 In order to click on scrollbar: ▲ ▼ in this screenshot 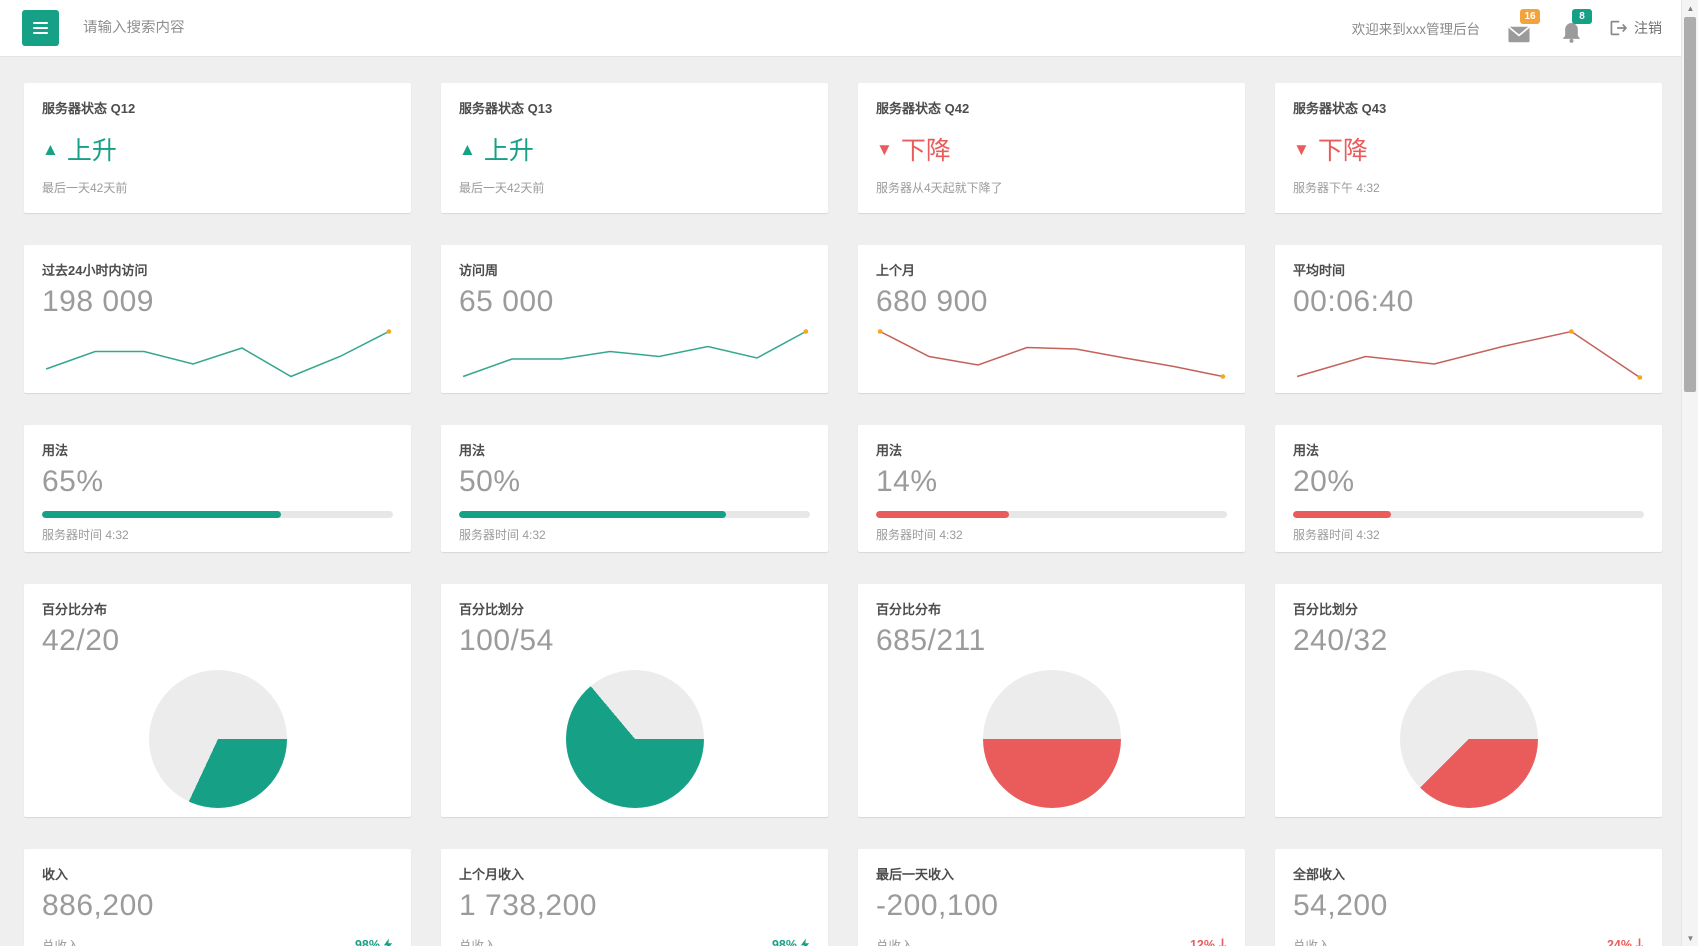, I will do `click(1689, 473)`.